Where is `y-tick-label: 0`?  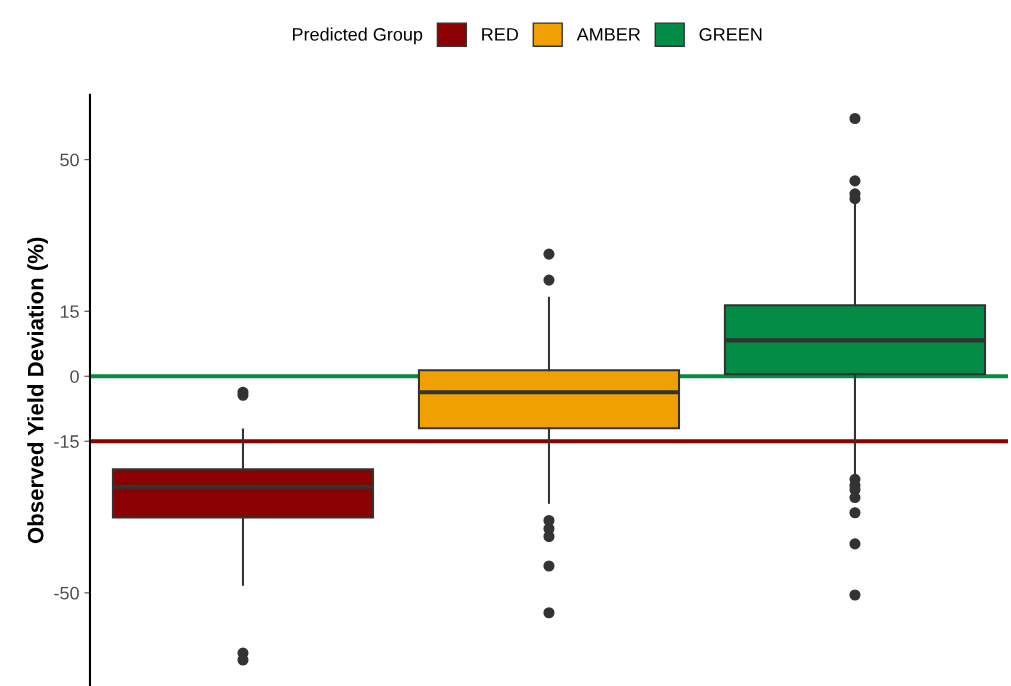 y-tick-label: 0 is located at coordinates (74, 376).